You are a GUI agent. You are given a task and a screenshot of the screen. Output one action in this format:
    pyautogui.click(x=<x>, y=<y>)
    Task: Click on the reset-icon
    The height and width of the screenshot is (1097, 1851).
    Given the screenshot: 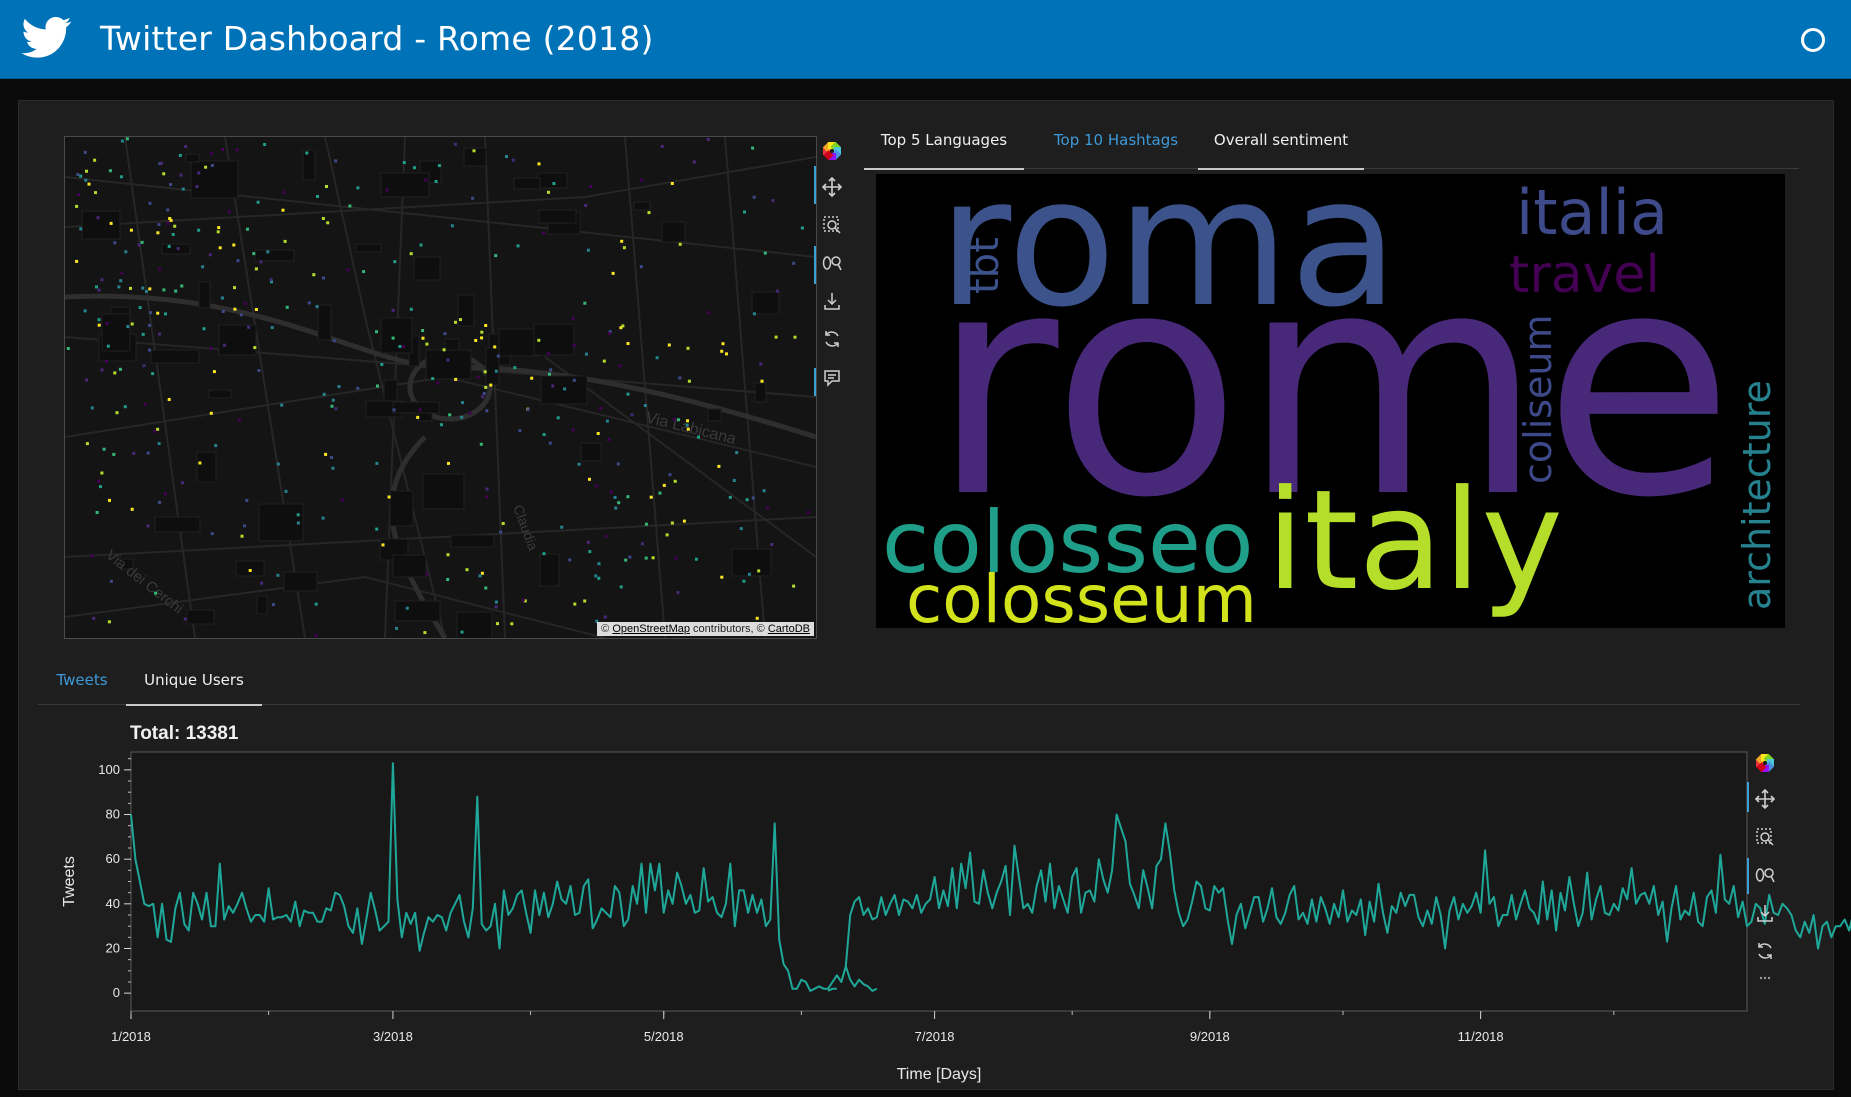 What is the action you would take?
    pyautogui.click(x=1765, y=951)
    